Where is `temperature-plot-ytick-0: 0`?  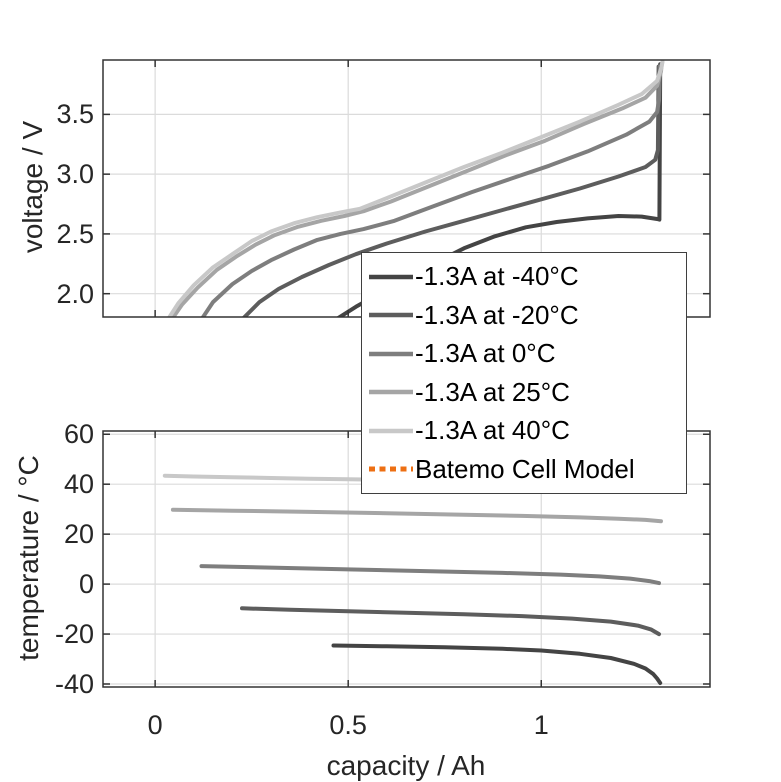 temperature-plot-ytick-0: 0 is located at coordinates (86, 584).